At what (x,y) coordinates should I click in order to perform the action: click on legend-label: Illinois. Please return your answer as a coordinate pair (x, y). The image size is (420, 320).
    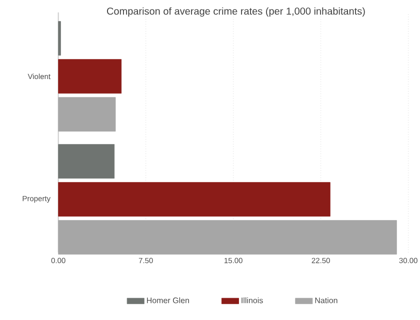
    Looking at the image, I should click on (252, 300).